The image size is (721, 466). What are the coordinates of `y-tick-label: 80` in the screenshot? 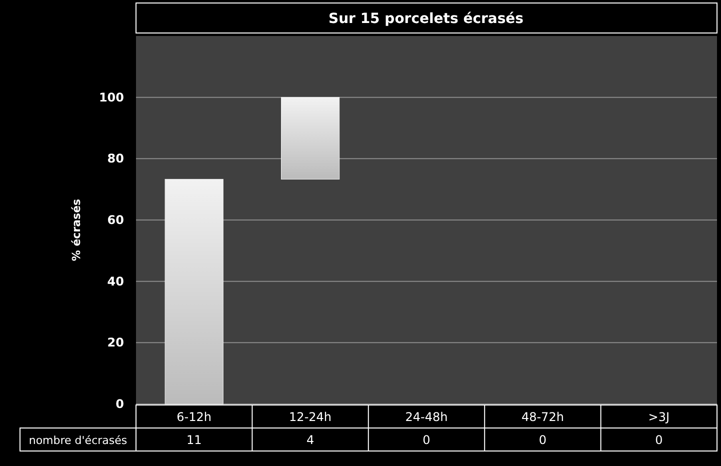 It's located at (115, 159).